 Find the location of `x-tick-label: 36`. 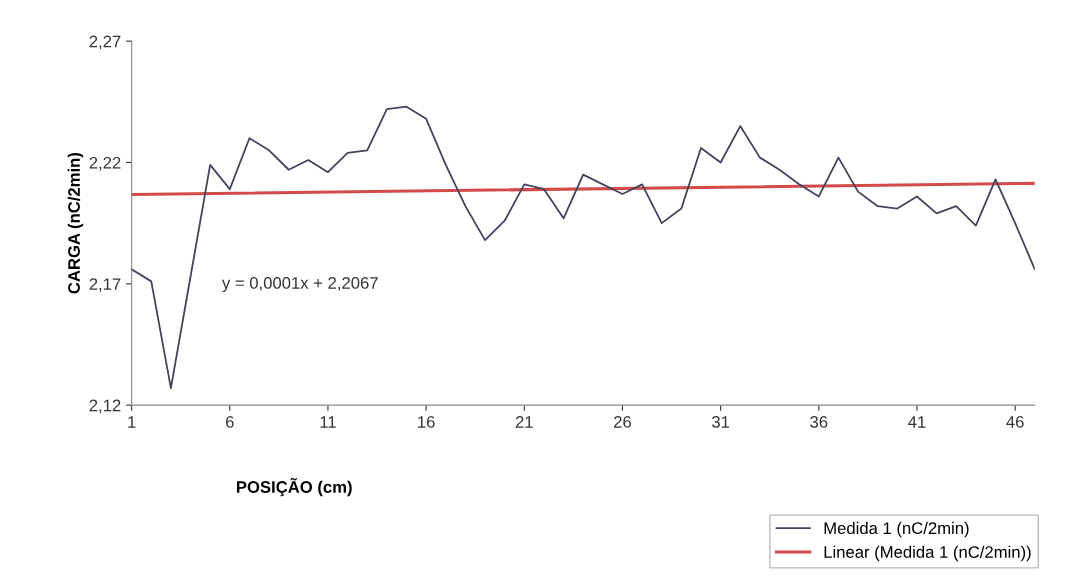

x-tick-label: 36 is located at coordinates (819, 421).